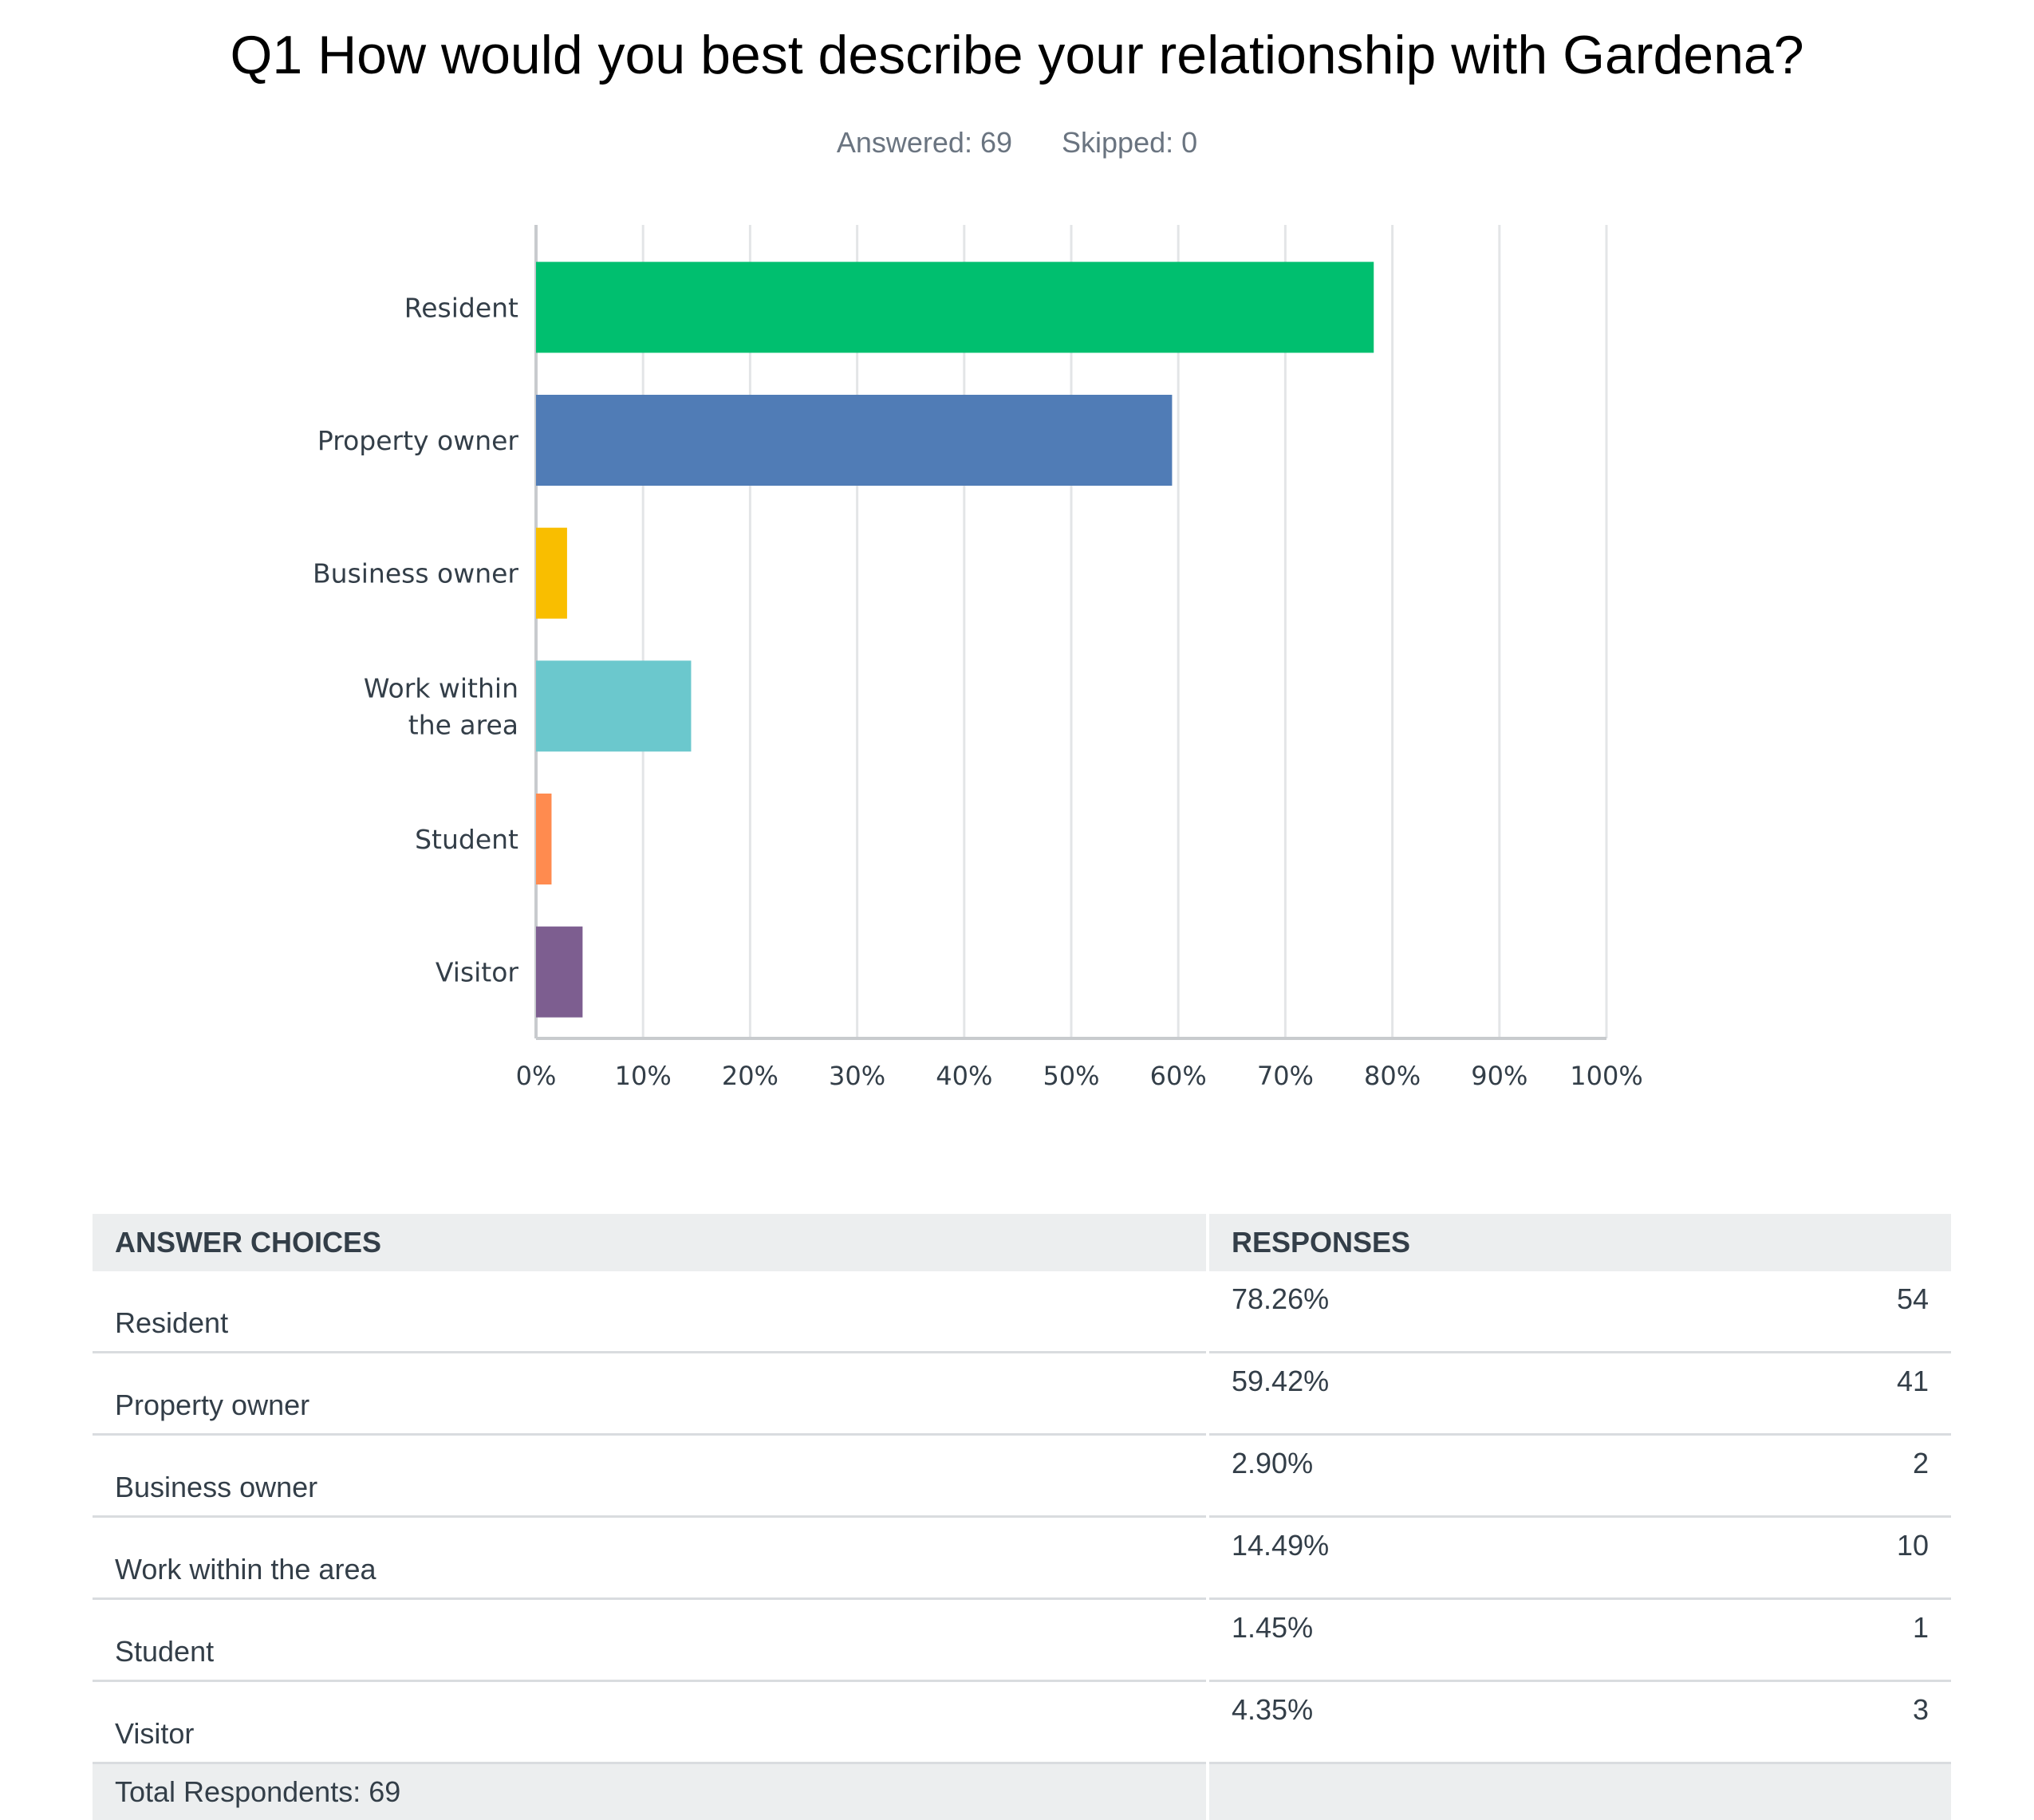  What do you see at coordinates (1450, 1722) in the screenshot?
I see `response-percent: 4.35%` at bounding box center [1450, 1722].